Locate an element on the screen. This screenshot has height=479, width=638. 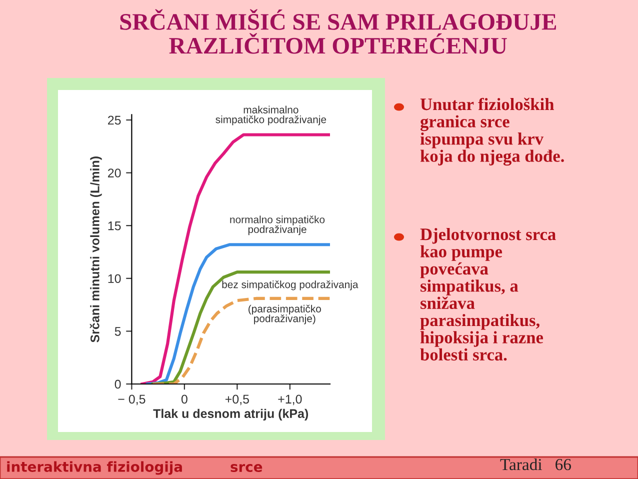
y-tick-label: 10 is located at coordinates (114, 279).